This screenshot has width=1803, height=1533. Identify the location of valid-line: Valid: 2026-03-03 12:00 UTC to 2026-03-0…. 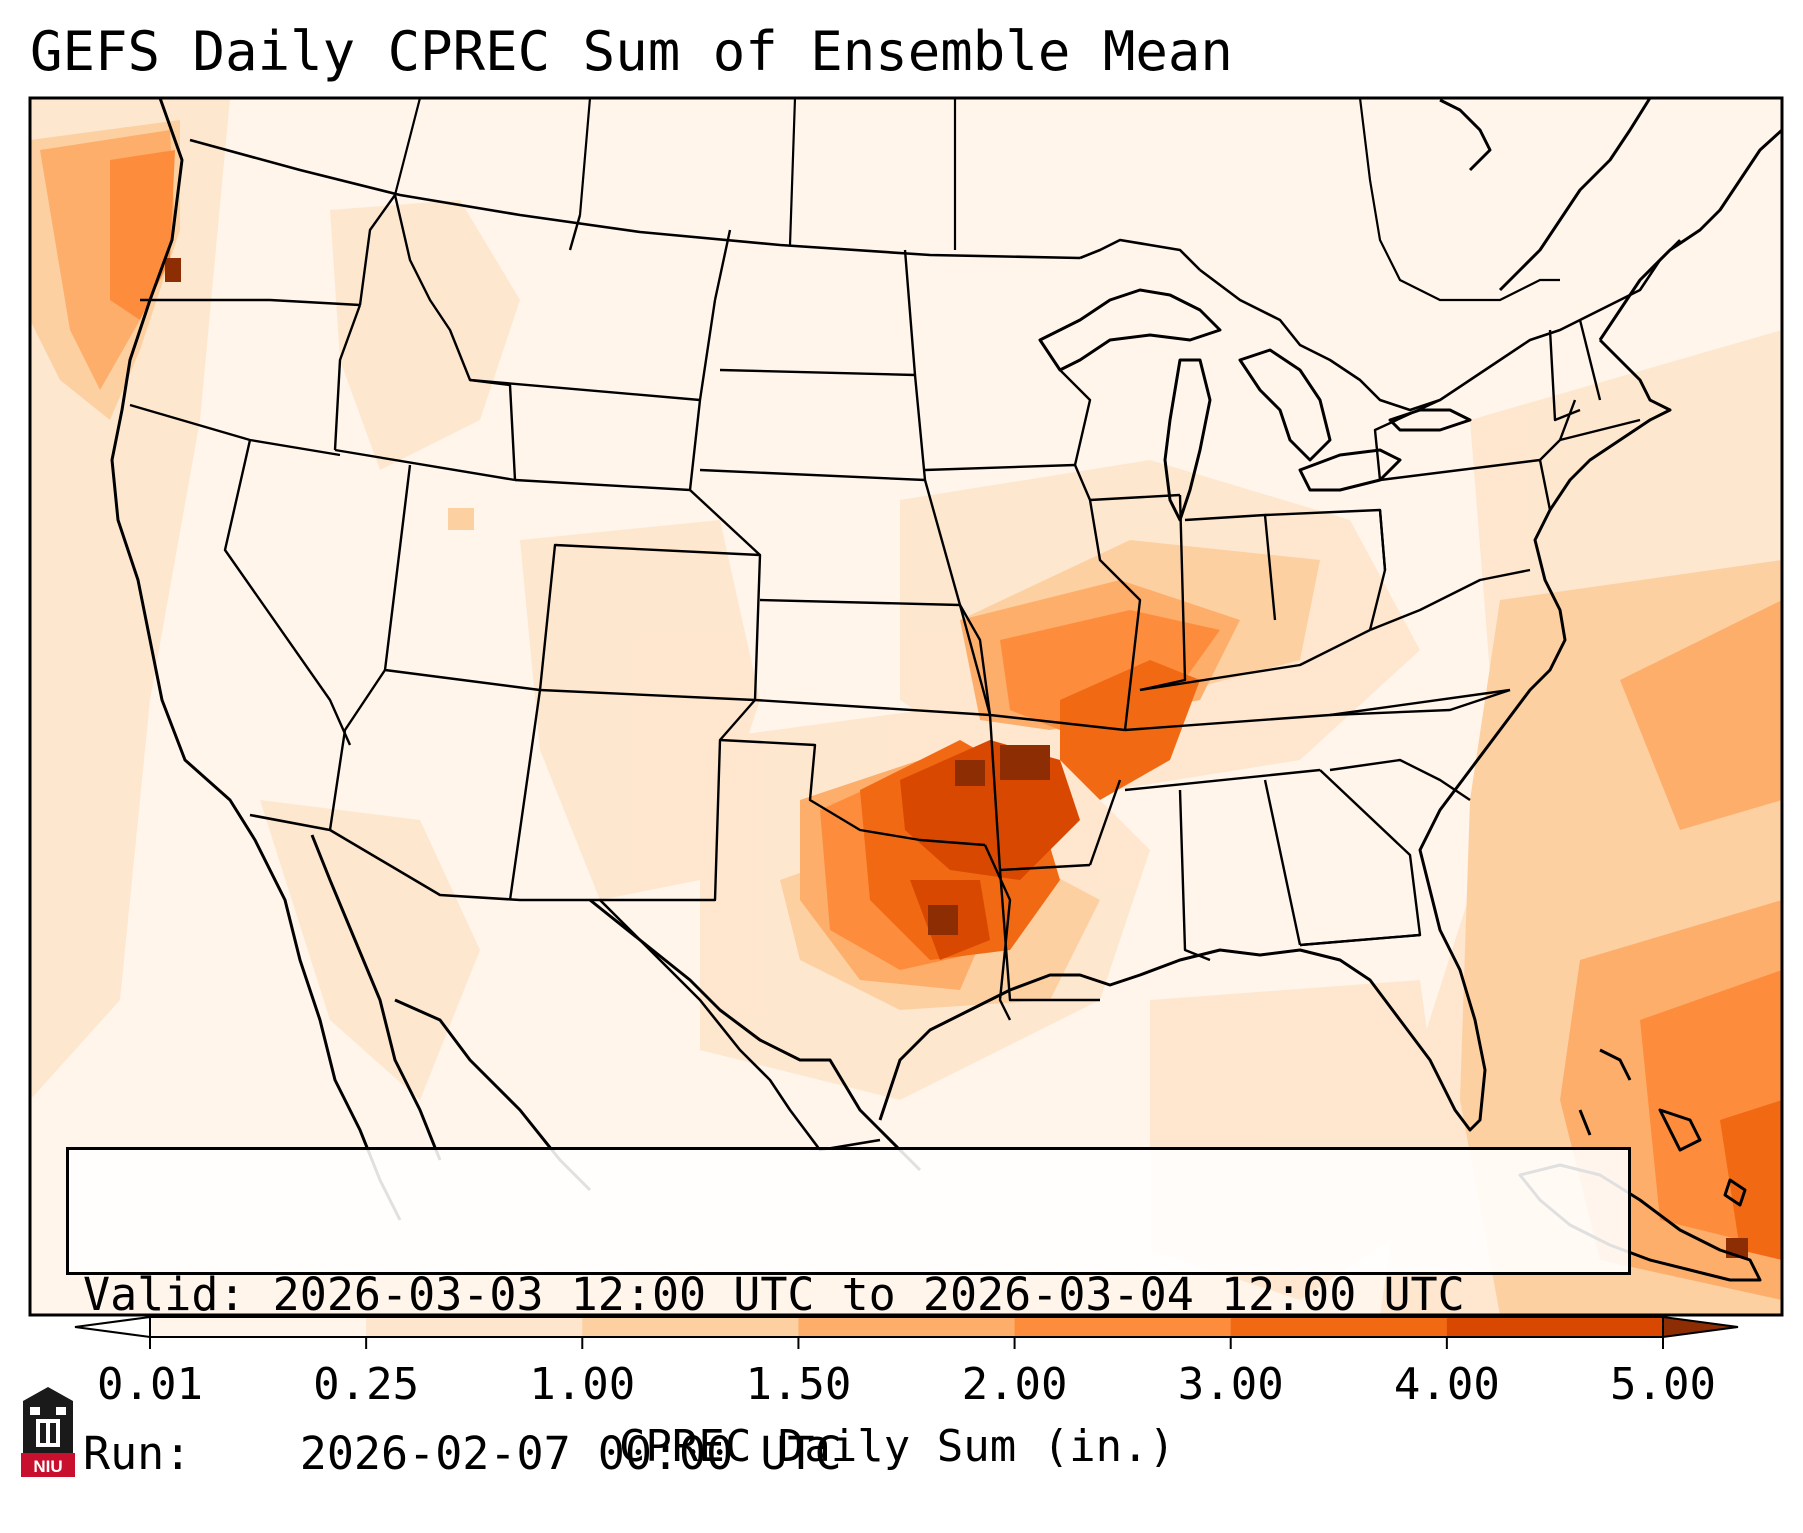
(848, 1294).